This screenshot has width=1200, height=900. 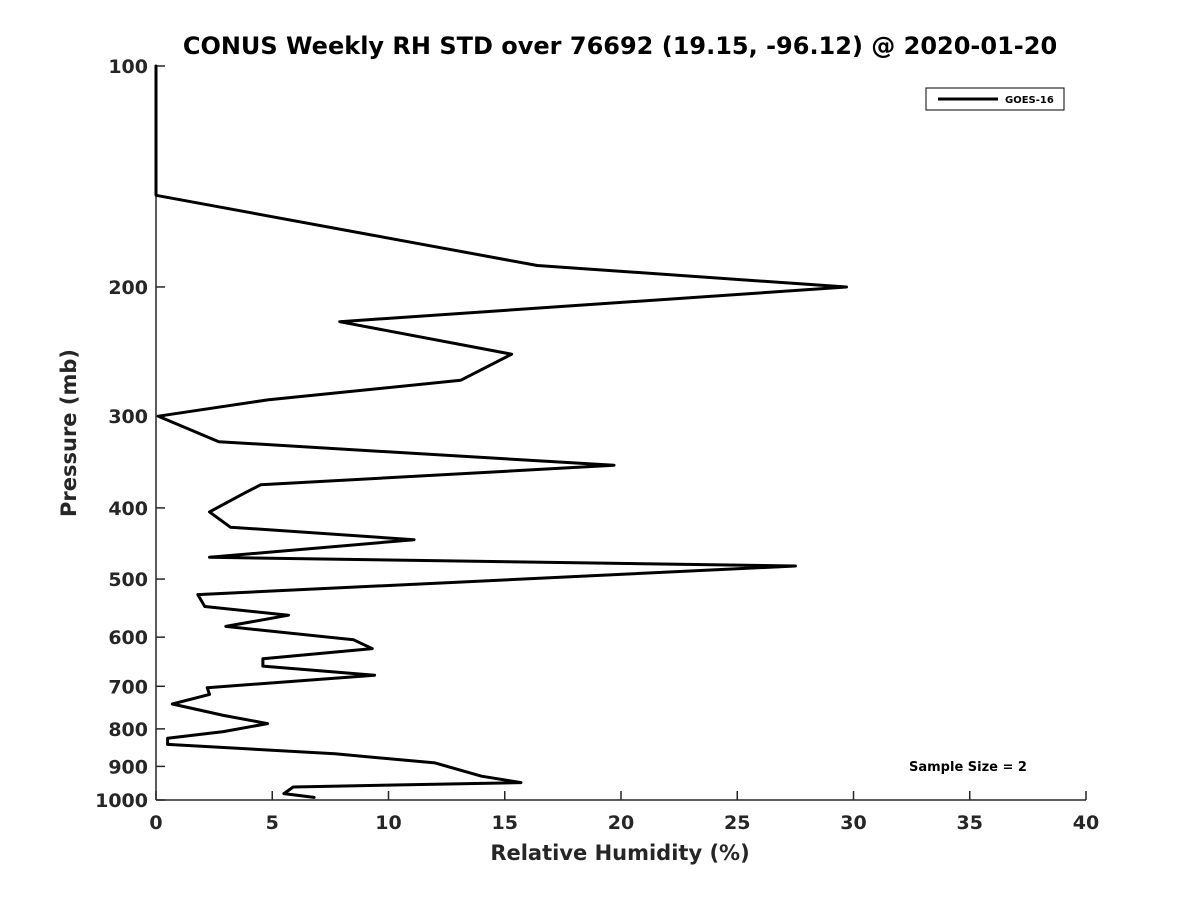 I want to click on y-tick-label: 900, so click(x=128, y=767).